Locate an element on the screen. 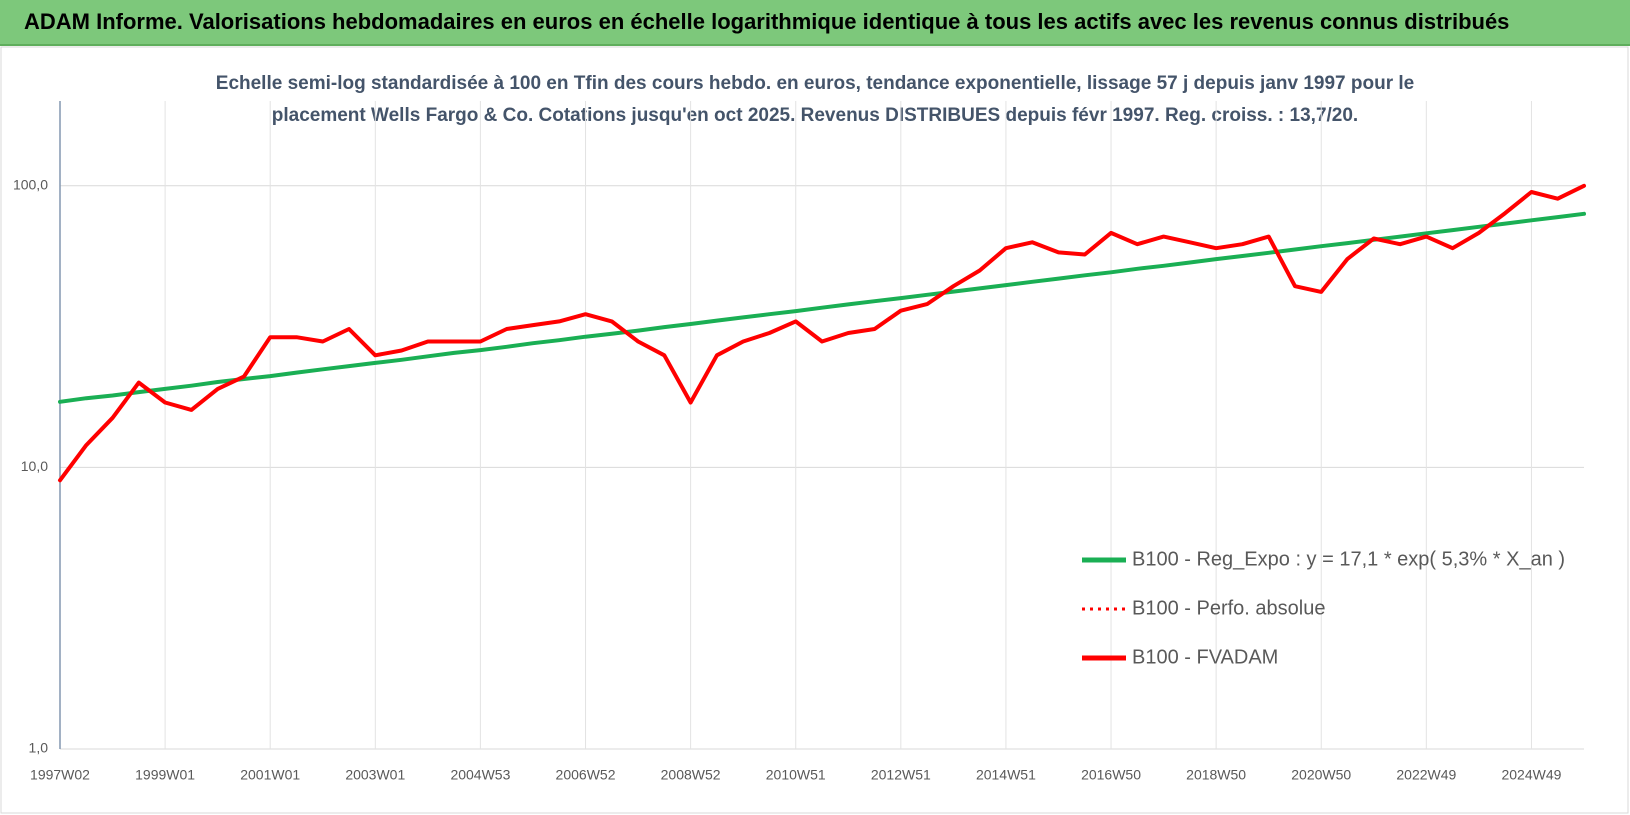  y-tick-label: 1,0 is located at coordinates (39, 748).